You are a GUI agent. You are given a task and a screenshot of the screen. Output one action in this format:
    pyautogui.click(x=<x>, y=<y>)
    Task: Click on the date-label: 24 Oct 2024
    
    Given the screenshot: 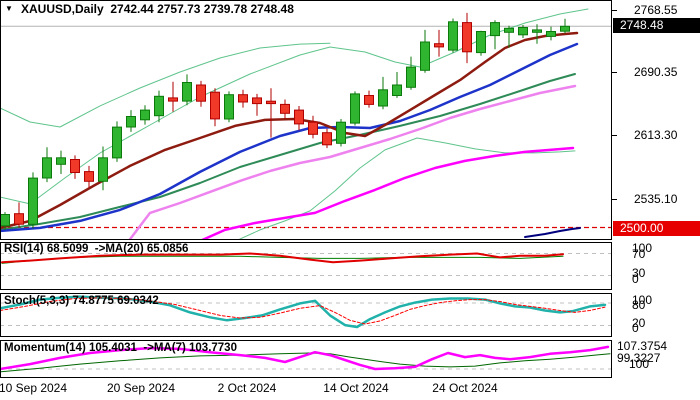 What is the action you would take?
    pyautogui.click(x=465, y=388)
    